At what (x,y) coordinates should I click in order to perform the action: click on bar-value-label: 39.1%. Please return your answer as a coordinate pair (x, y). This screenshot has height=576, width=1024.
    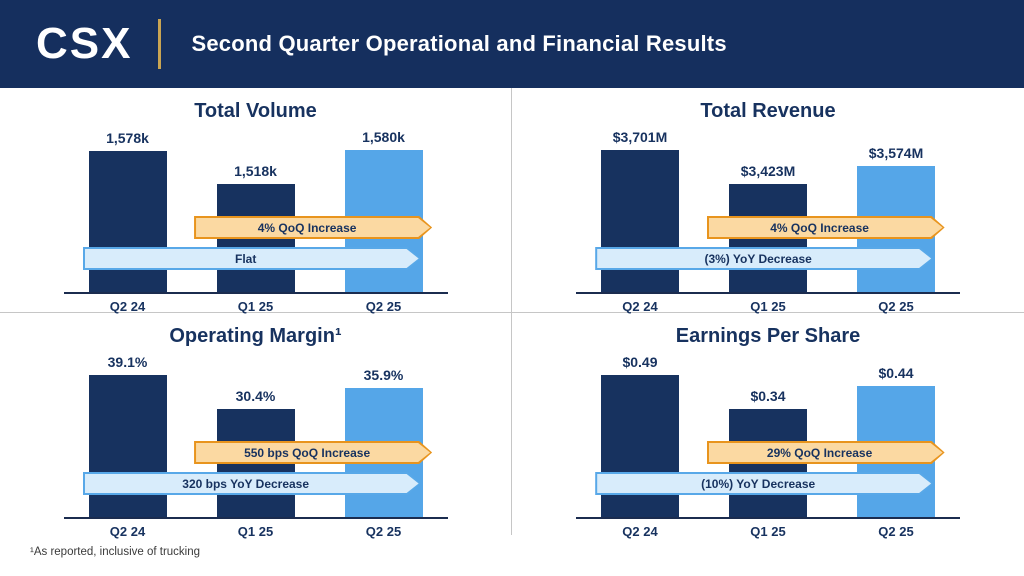
    Looking at the image, I should click on (127, 362).